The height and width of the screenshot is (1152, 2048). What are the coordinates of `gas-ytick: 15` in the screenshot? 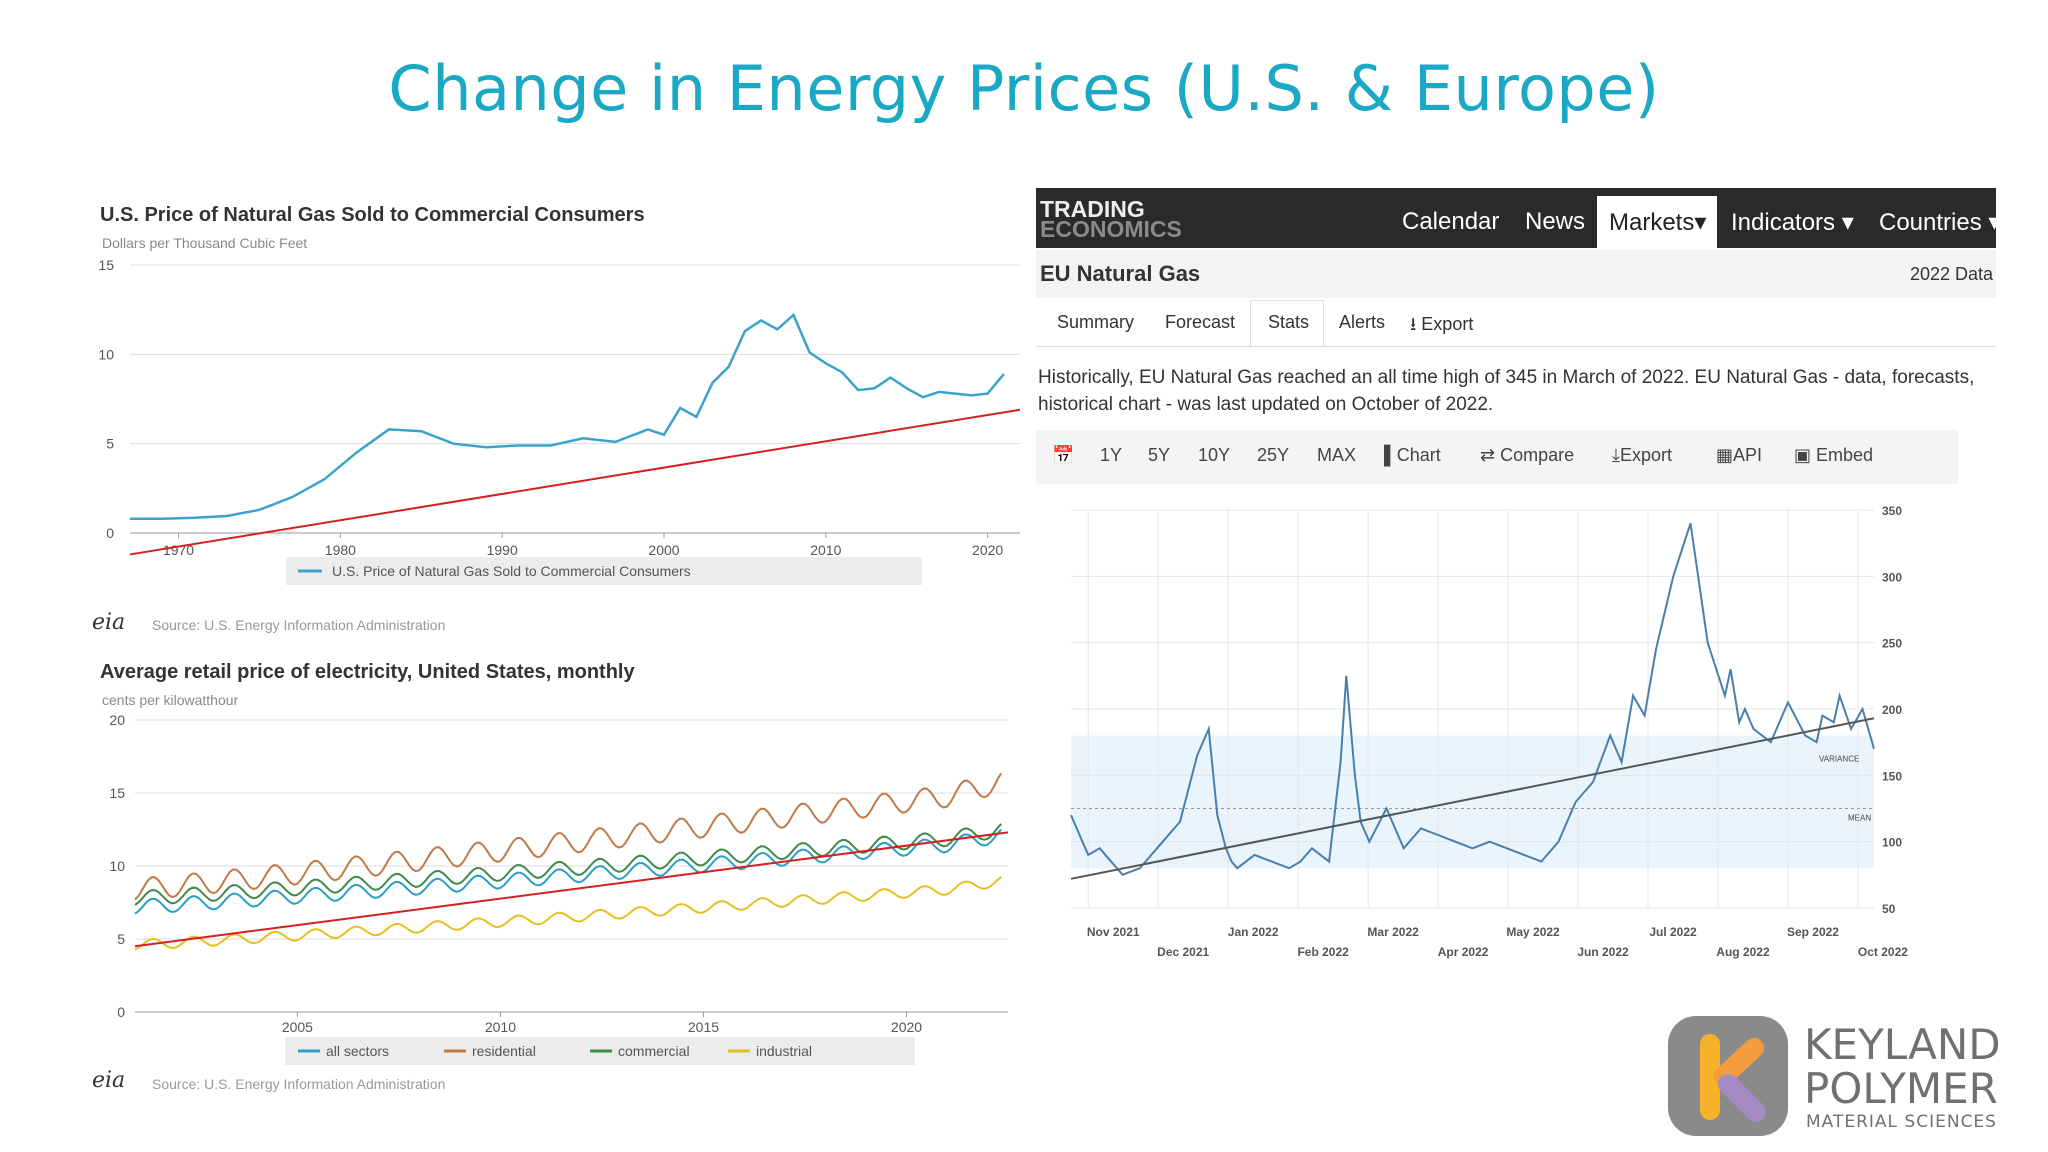 It's located at (106, 265).